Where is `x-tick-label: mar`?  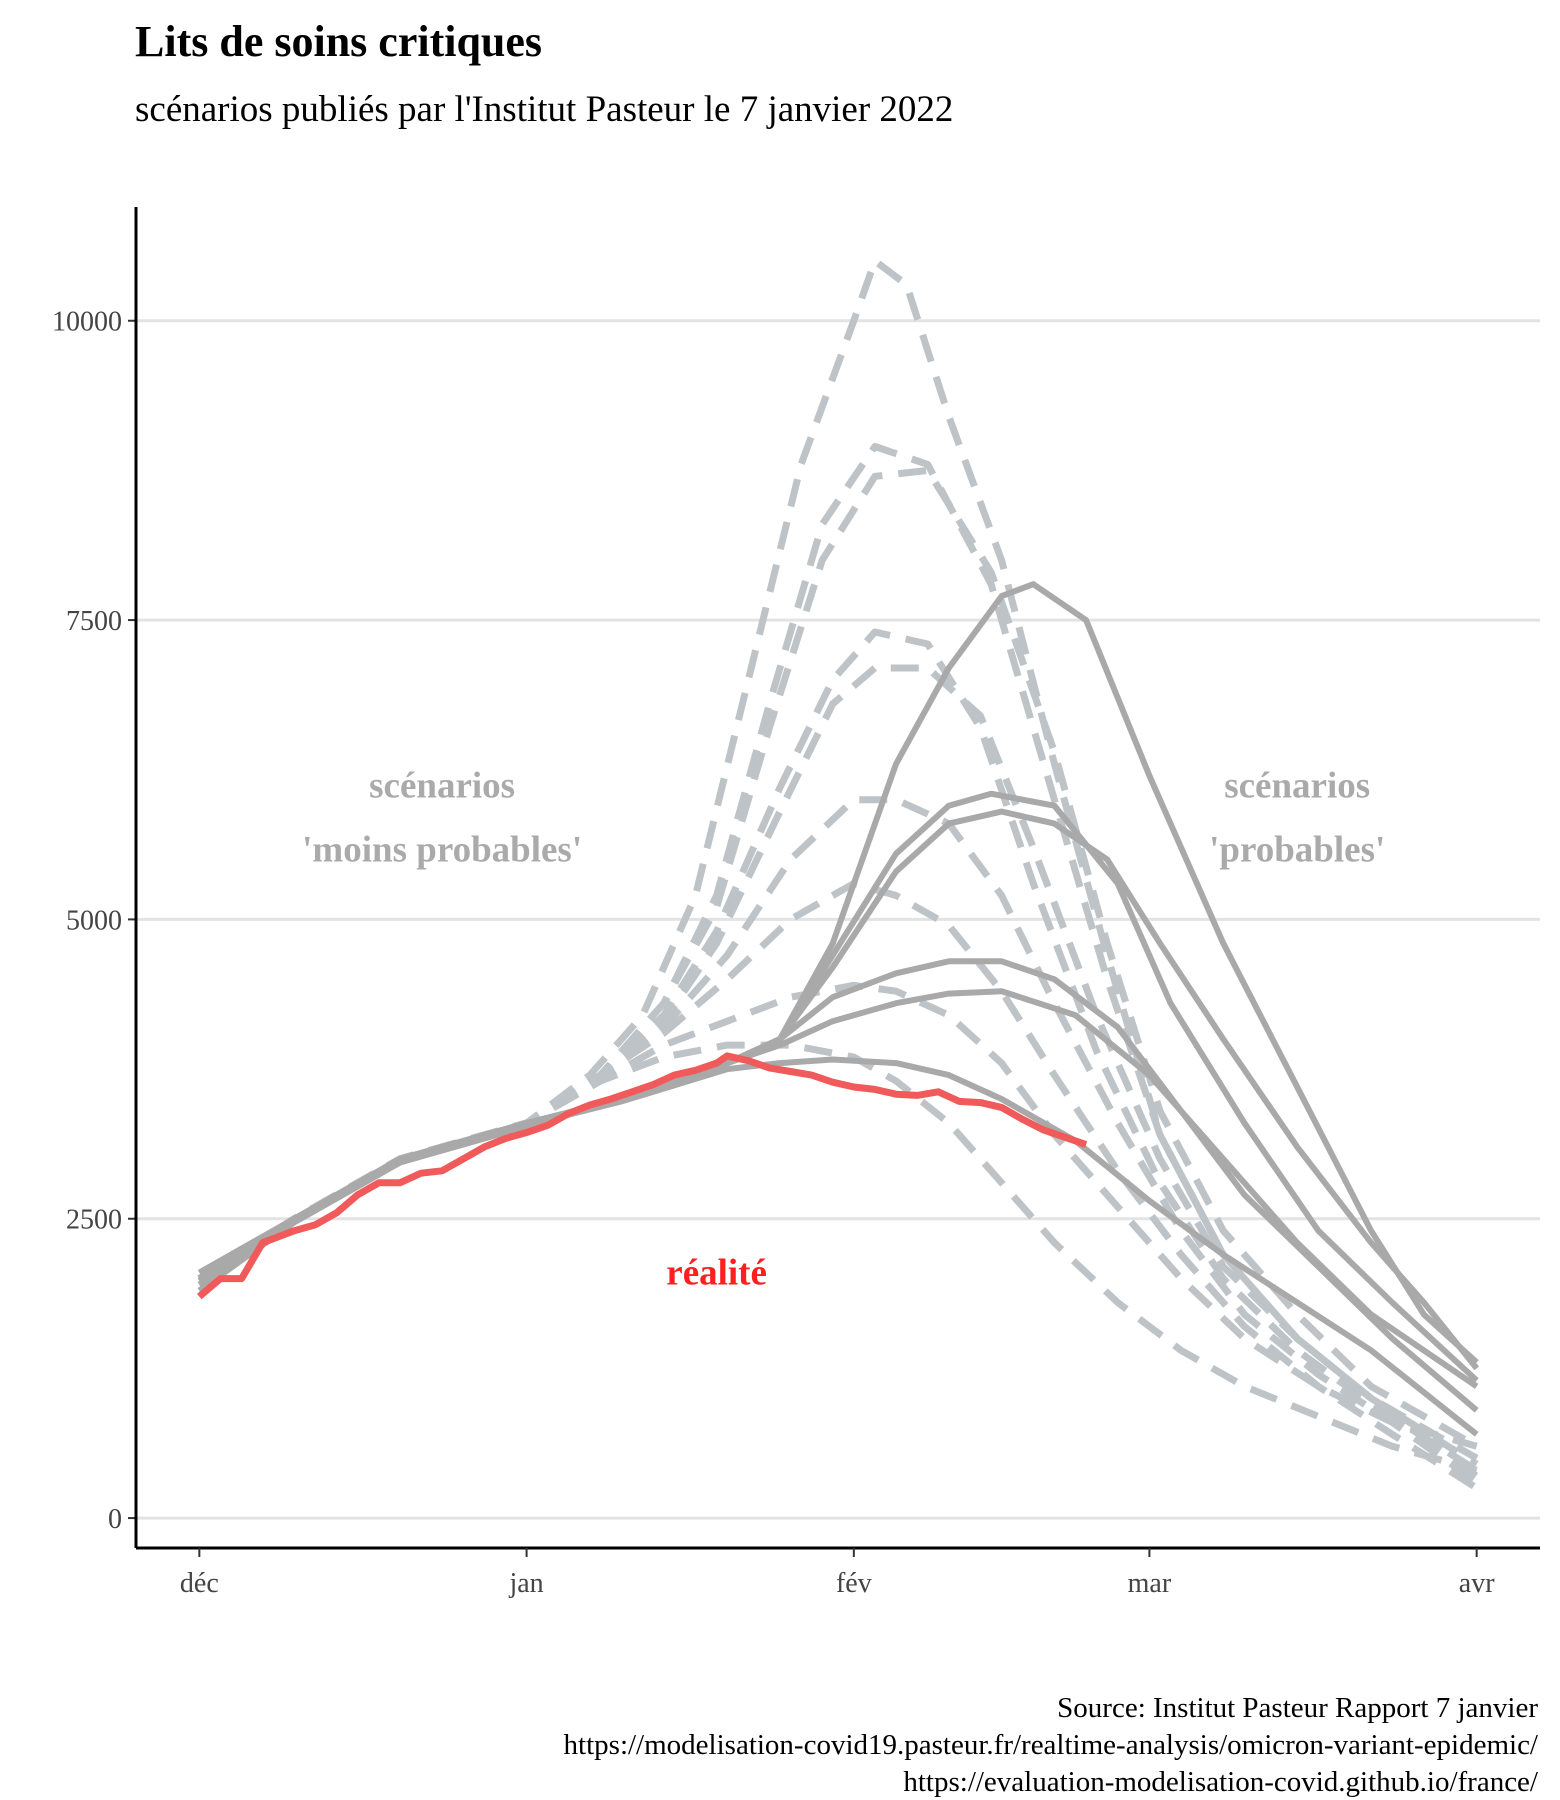 x-tick-label: mar is located at coordinates (1150, 1583).